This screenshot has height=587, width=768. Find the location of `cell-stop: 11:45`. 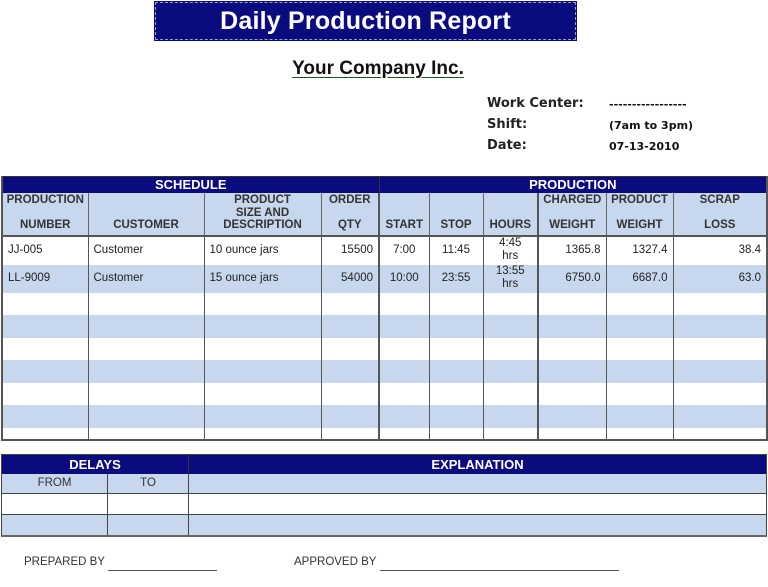

cell-stop: 11:45 is located at coordinates (456, 250).